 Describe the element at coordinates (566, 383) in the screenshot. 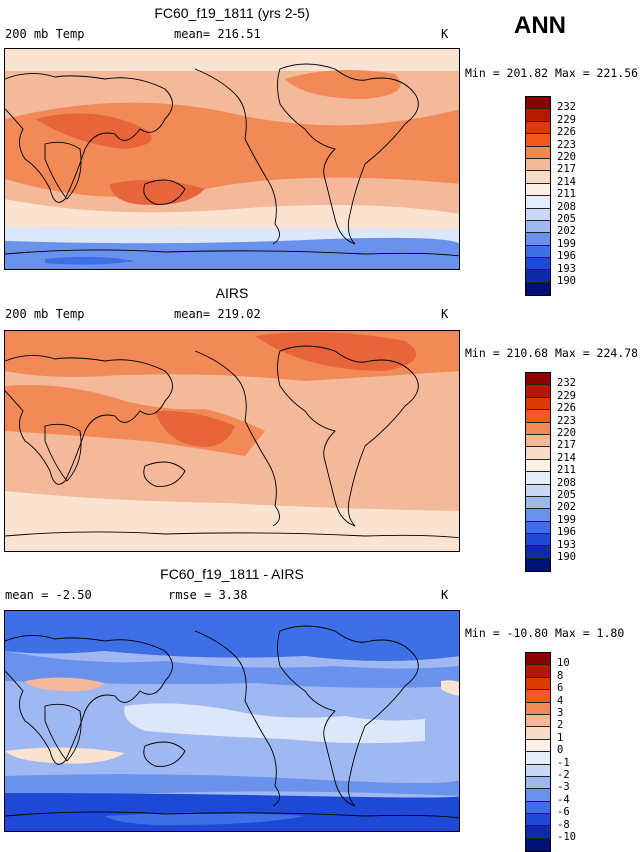

I see `panel2-colorbar-tick: 232` at that location.